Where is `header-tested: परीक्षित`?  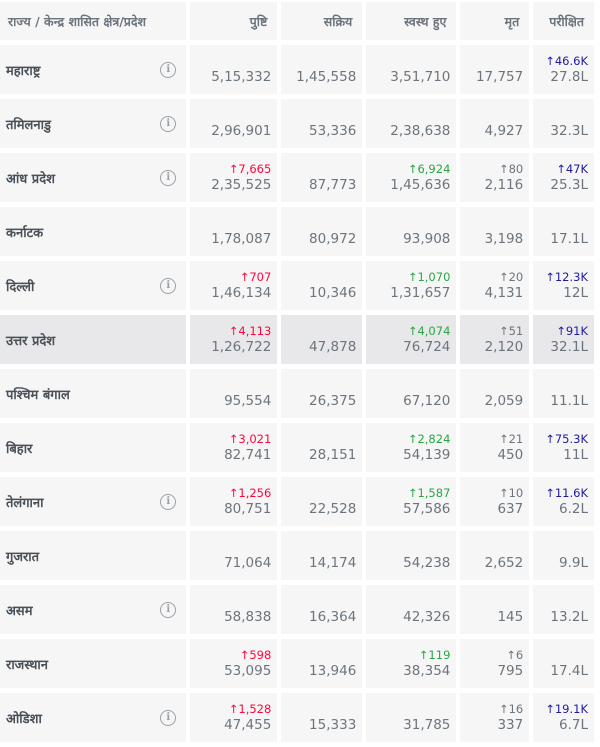
header-tested: परीक्षित is located at coordinates (563, 21).